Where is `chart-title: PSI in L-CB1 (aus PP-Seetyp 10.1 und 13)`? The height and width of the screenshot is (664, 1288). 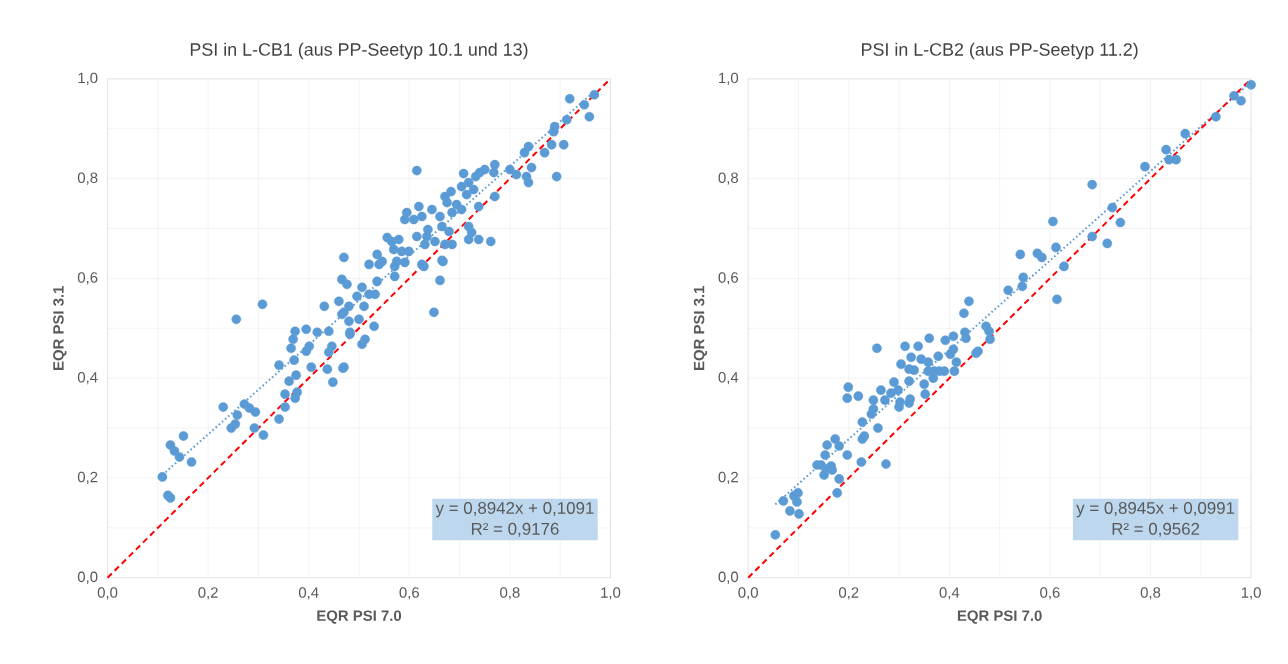 chart-title: PSI in L-CB1 (aus PP-Seetyp 10.1 und 13) is located at coordinates (359, 51).